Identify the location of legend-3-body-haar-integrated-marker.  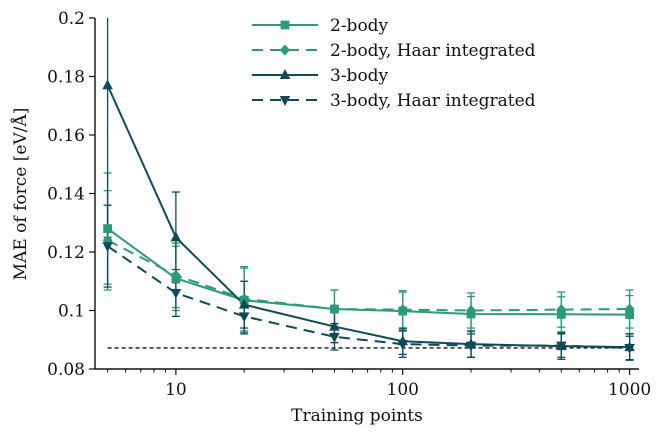
(285, 101).